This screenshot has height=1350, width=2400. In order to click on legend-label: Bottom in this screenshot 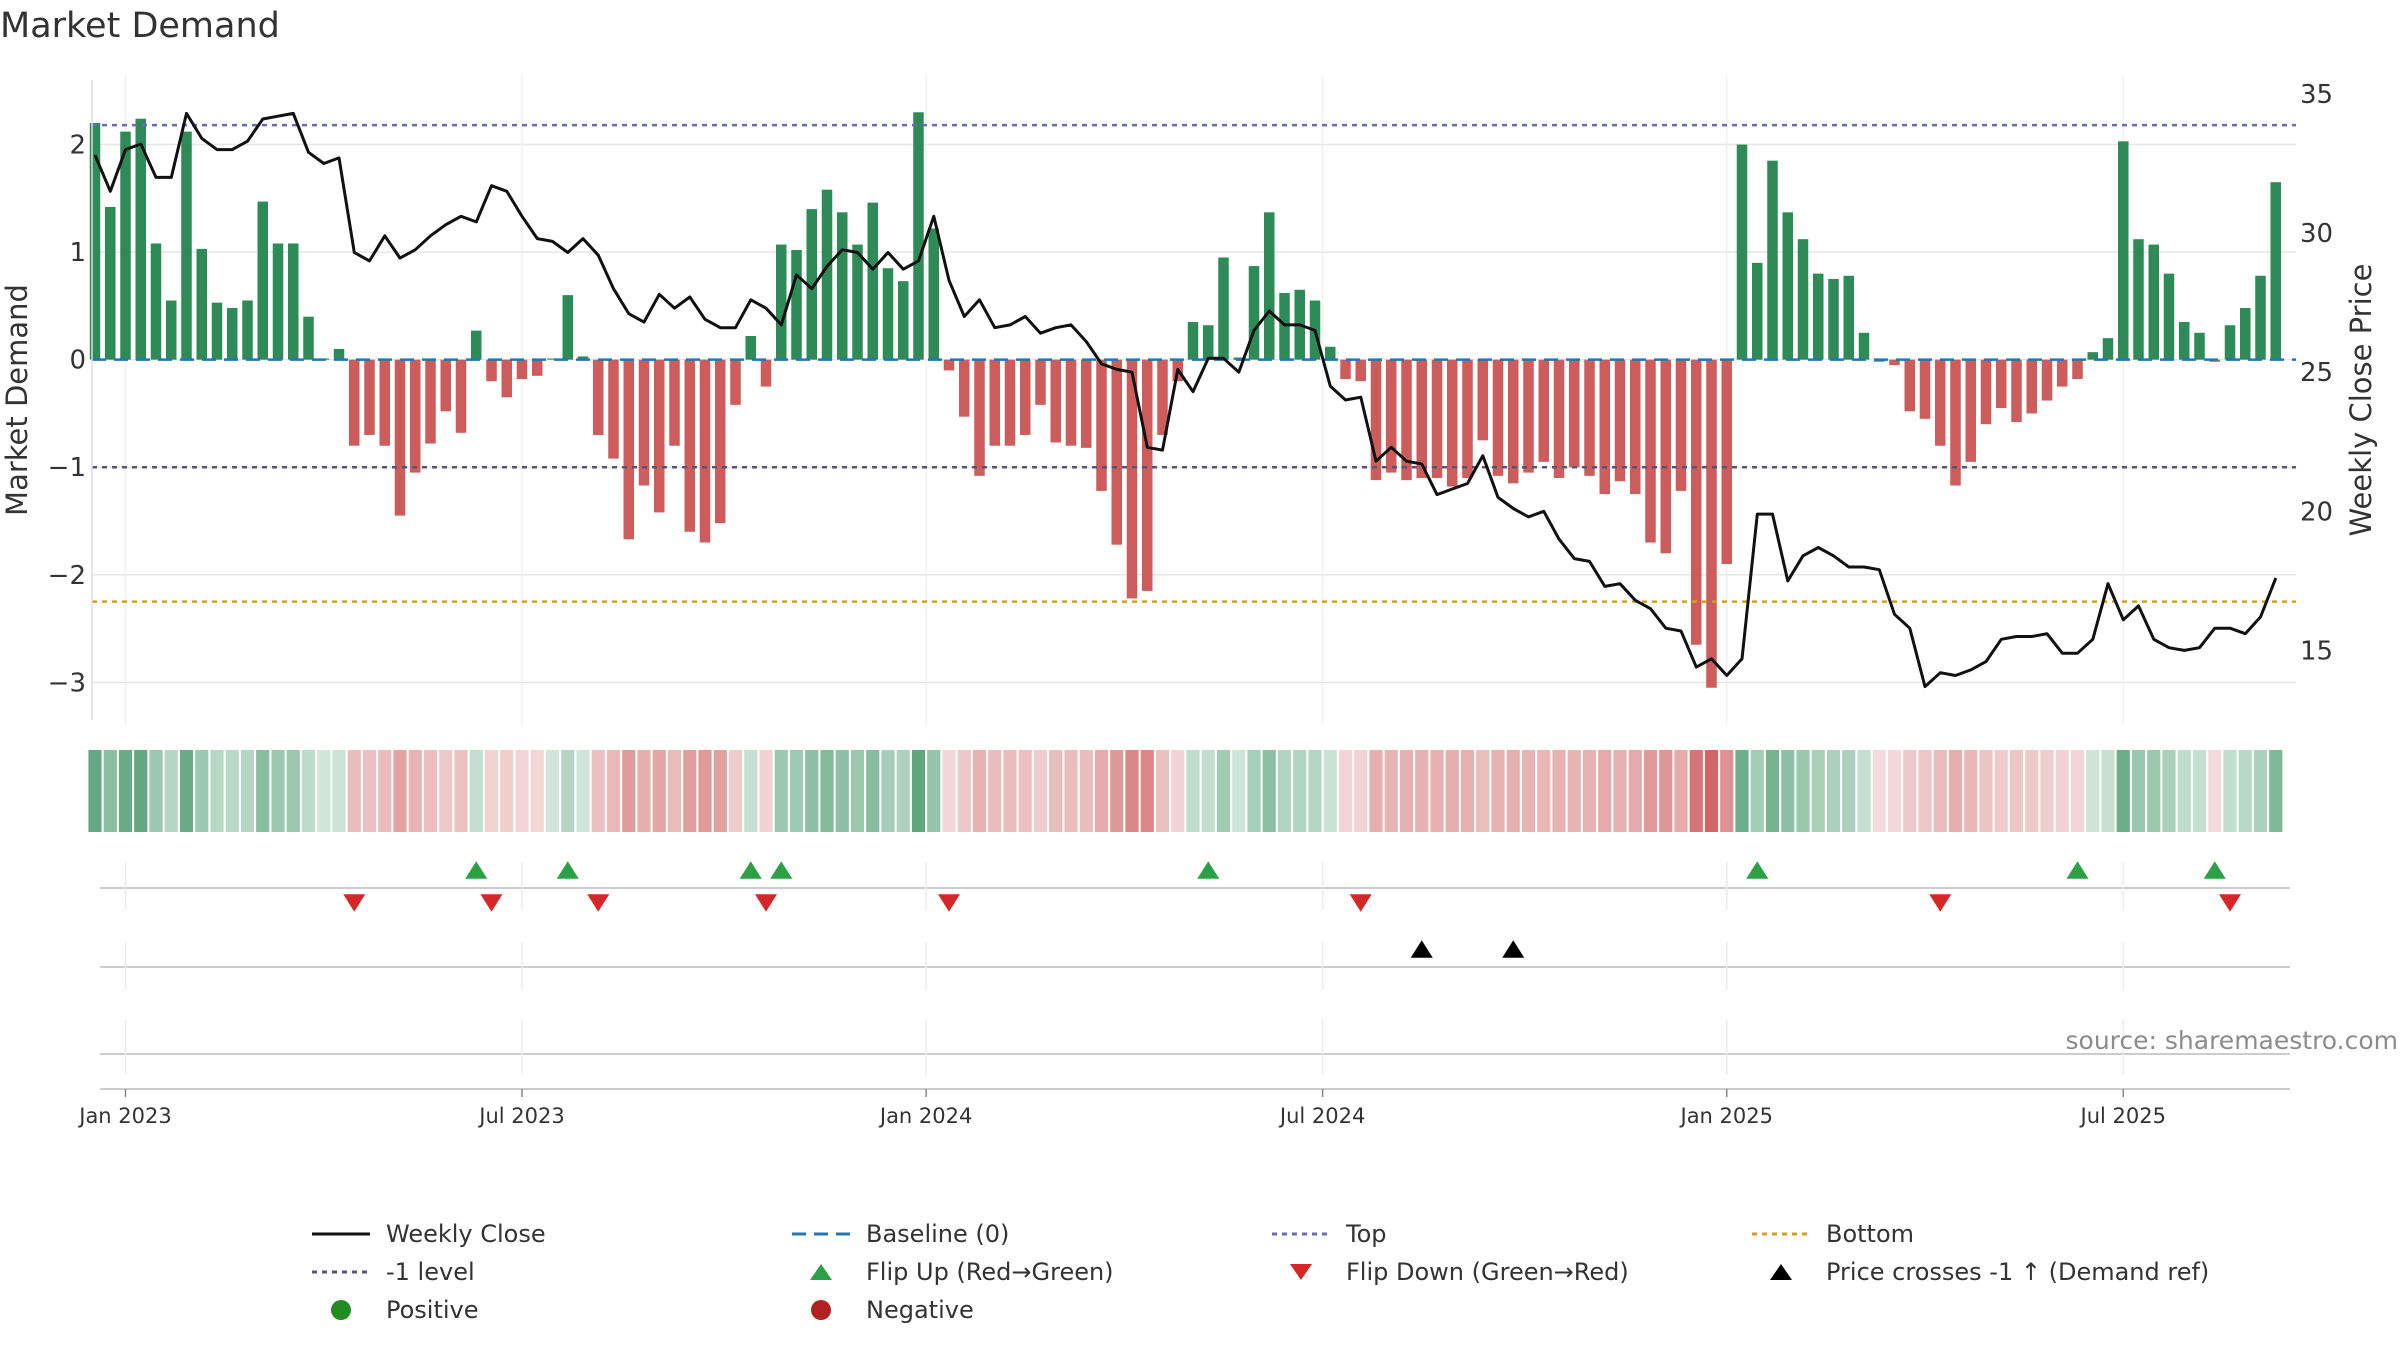, I will do `click(1870, 1234)`.